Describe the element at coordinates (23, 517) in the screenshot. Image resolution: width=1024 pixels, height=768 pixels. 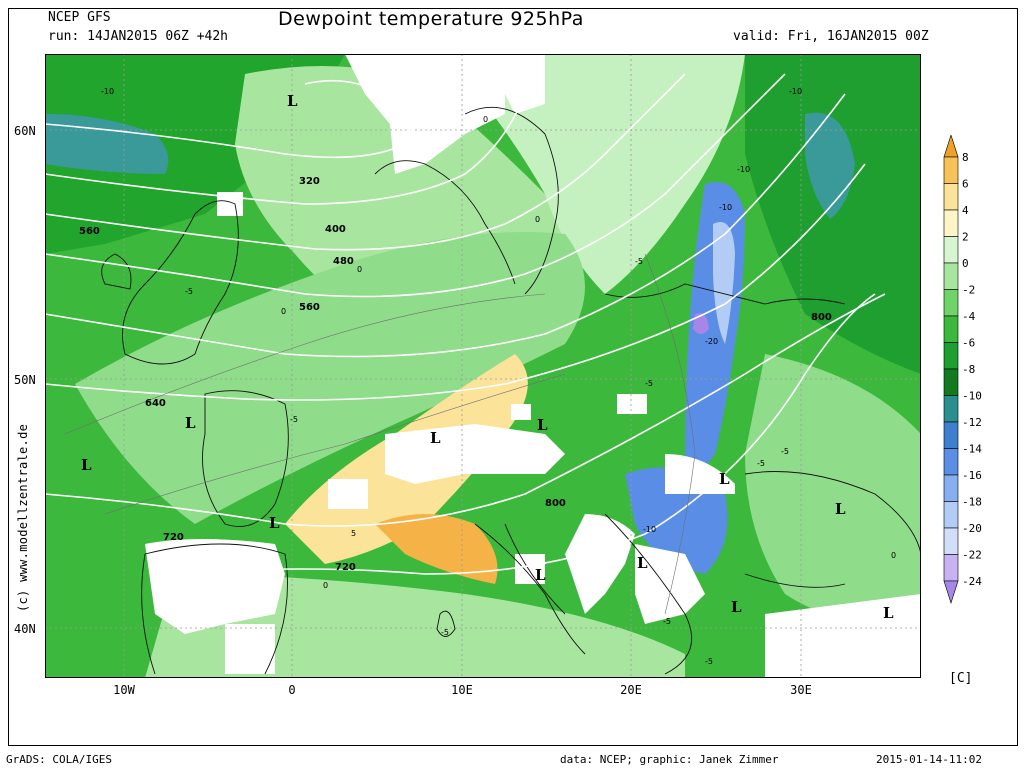
I see `copyright-vertical-label: (c) www.modellzentrale.de` at that location.